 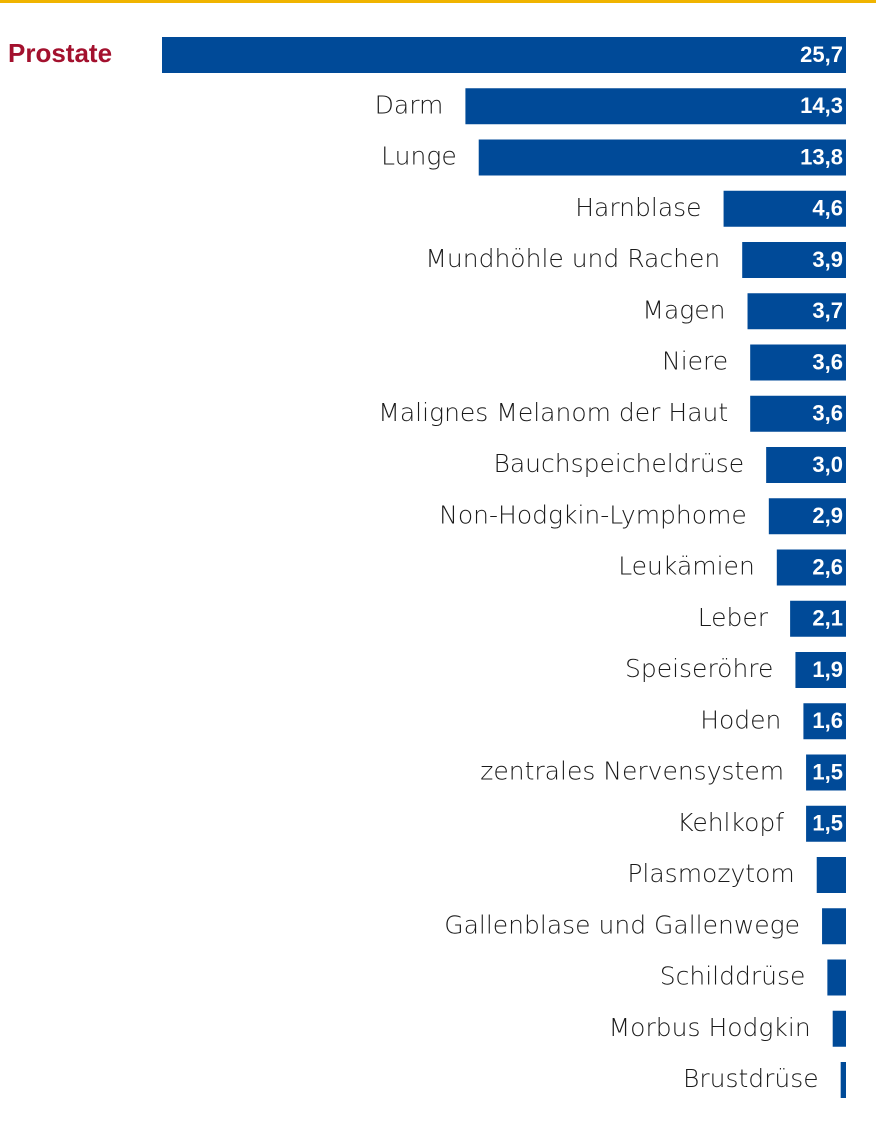 I want to click on category-label: Lunge, so click(x=419, y=156).